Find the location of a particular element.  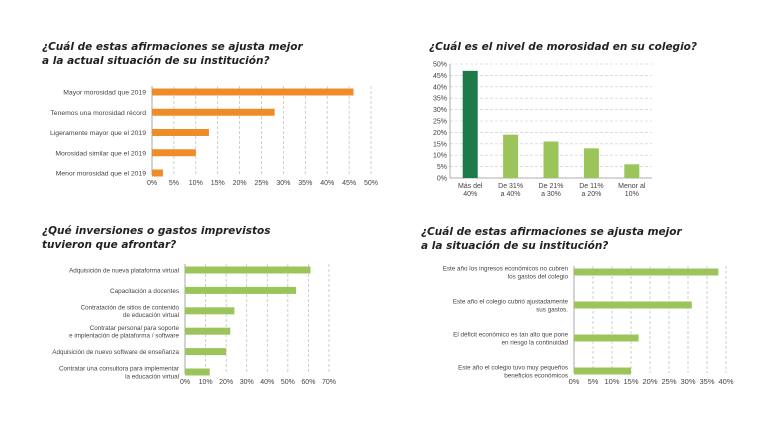

x-tick-label: 70% is located at coordinates (329, 382).